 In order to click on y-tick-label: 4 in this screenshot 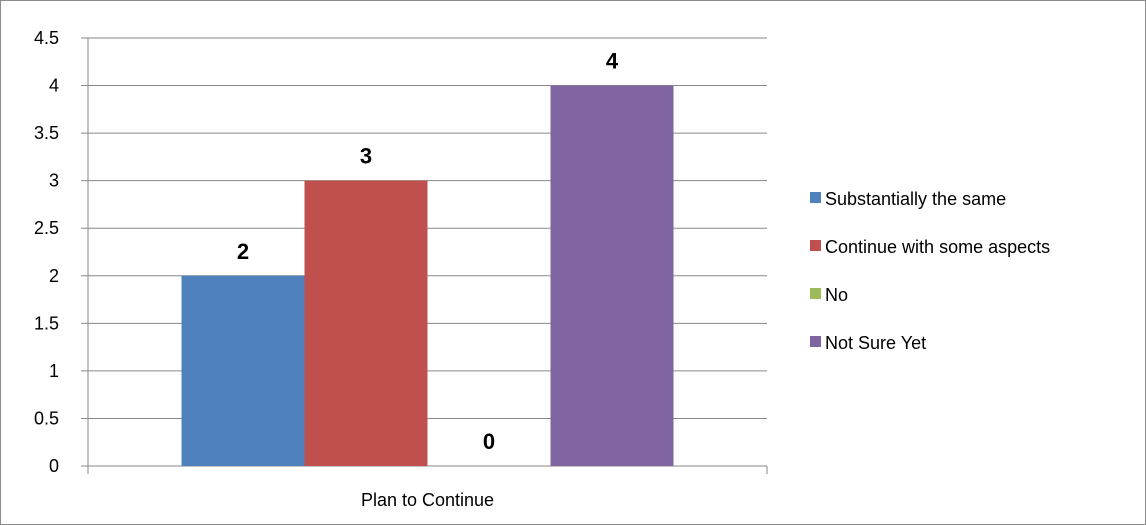, I will do `click(54, 86)`.